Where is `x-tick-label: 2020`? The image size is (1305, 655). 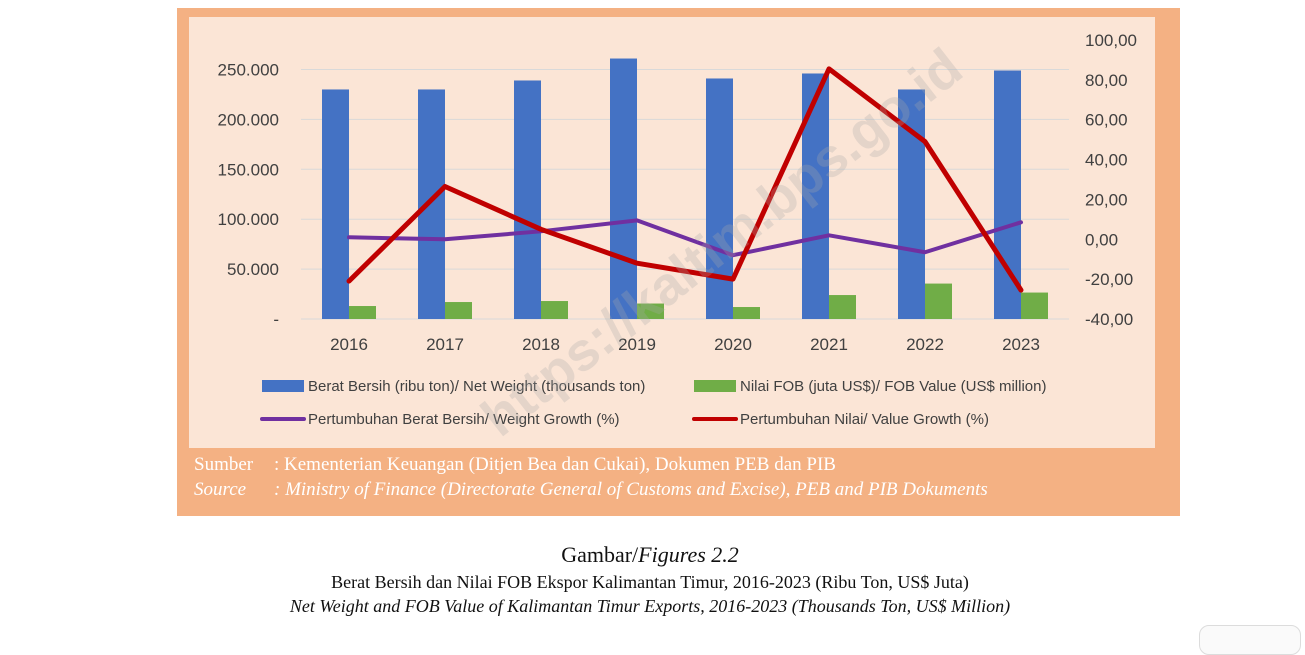 x-tick-label: 2020 is located at coordinates (733, 344).